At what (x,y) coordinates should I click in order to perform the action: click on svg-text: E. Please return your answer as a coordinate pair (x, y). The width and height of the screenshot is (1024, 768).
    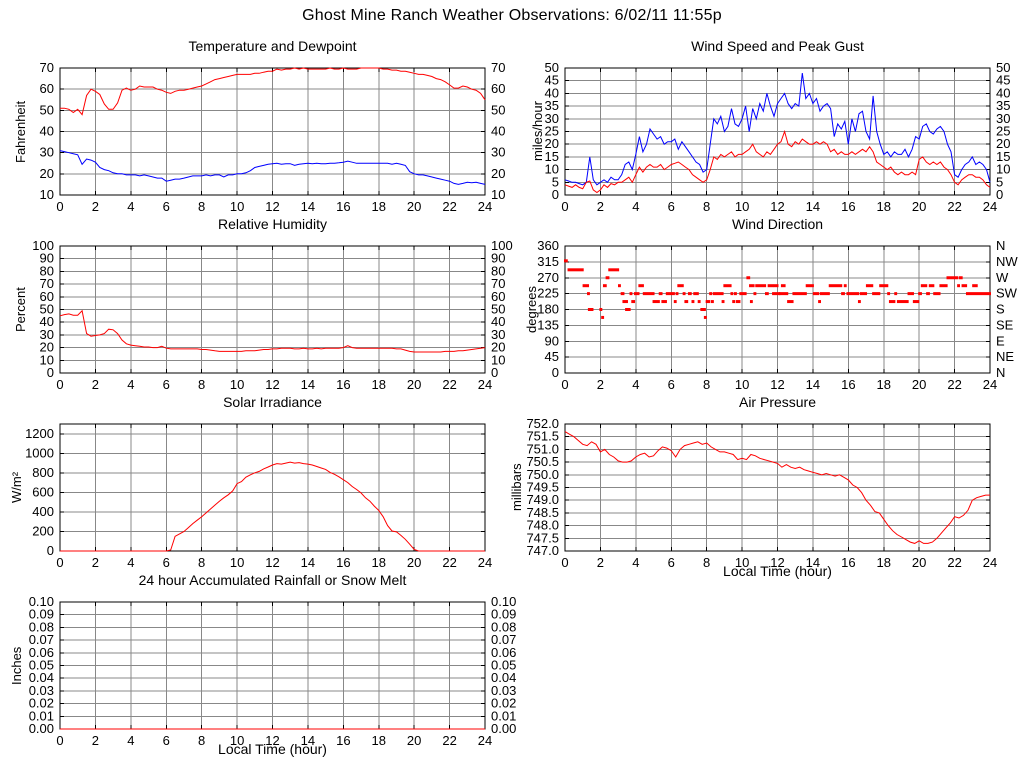
    Looking at the image, I should click on (1000, 340).